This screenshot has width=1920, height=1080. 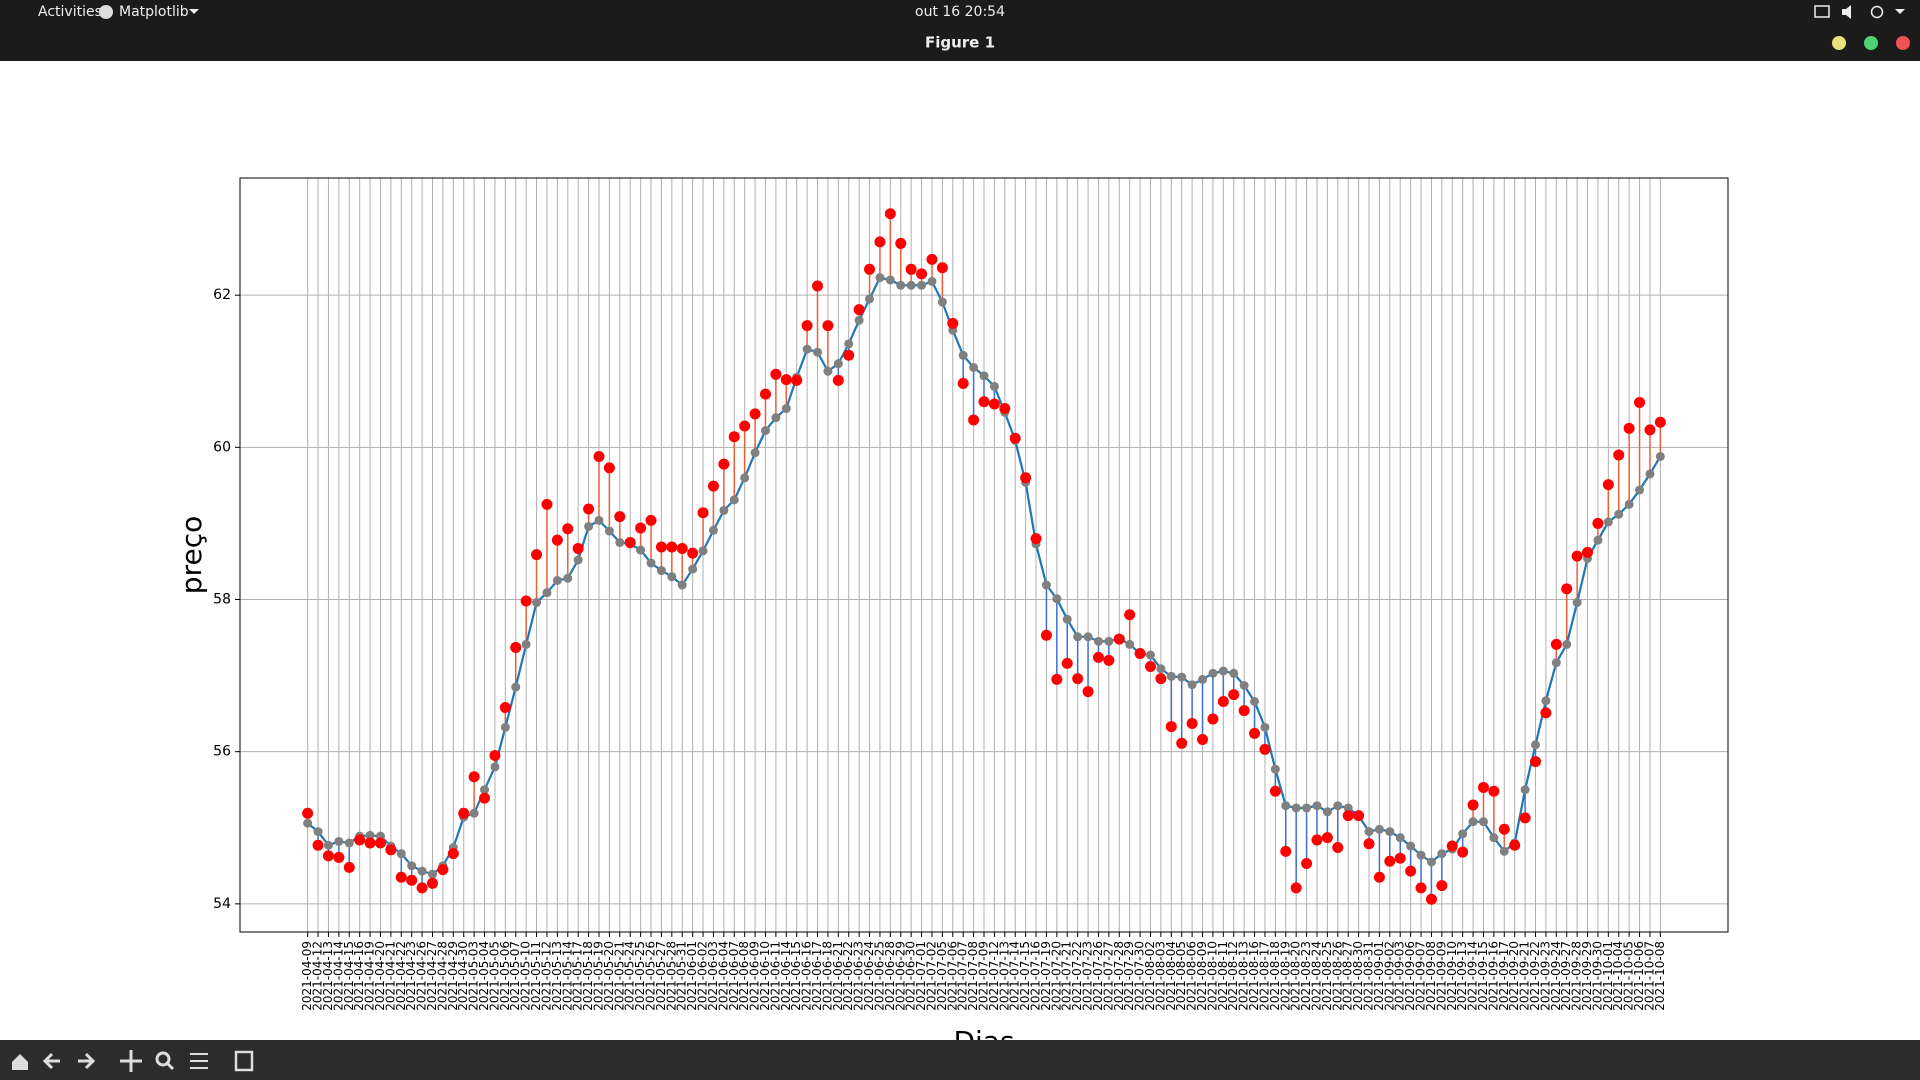 What do you see at coordinates (70, 12) in the screenshot?
I see `activities: Activities` at bounding box center [70, 12].